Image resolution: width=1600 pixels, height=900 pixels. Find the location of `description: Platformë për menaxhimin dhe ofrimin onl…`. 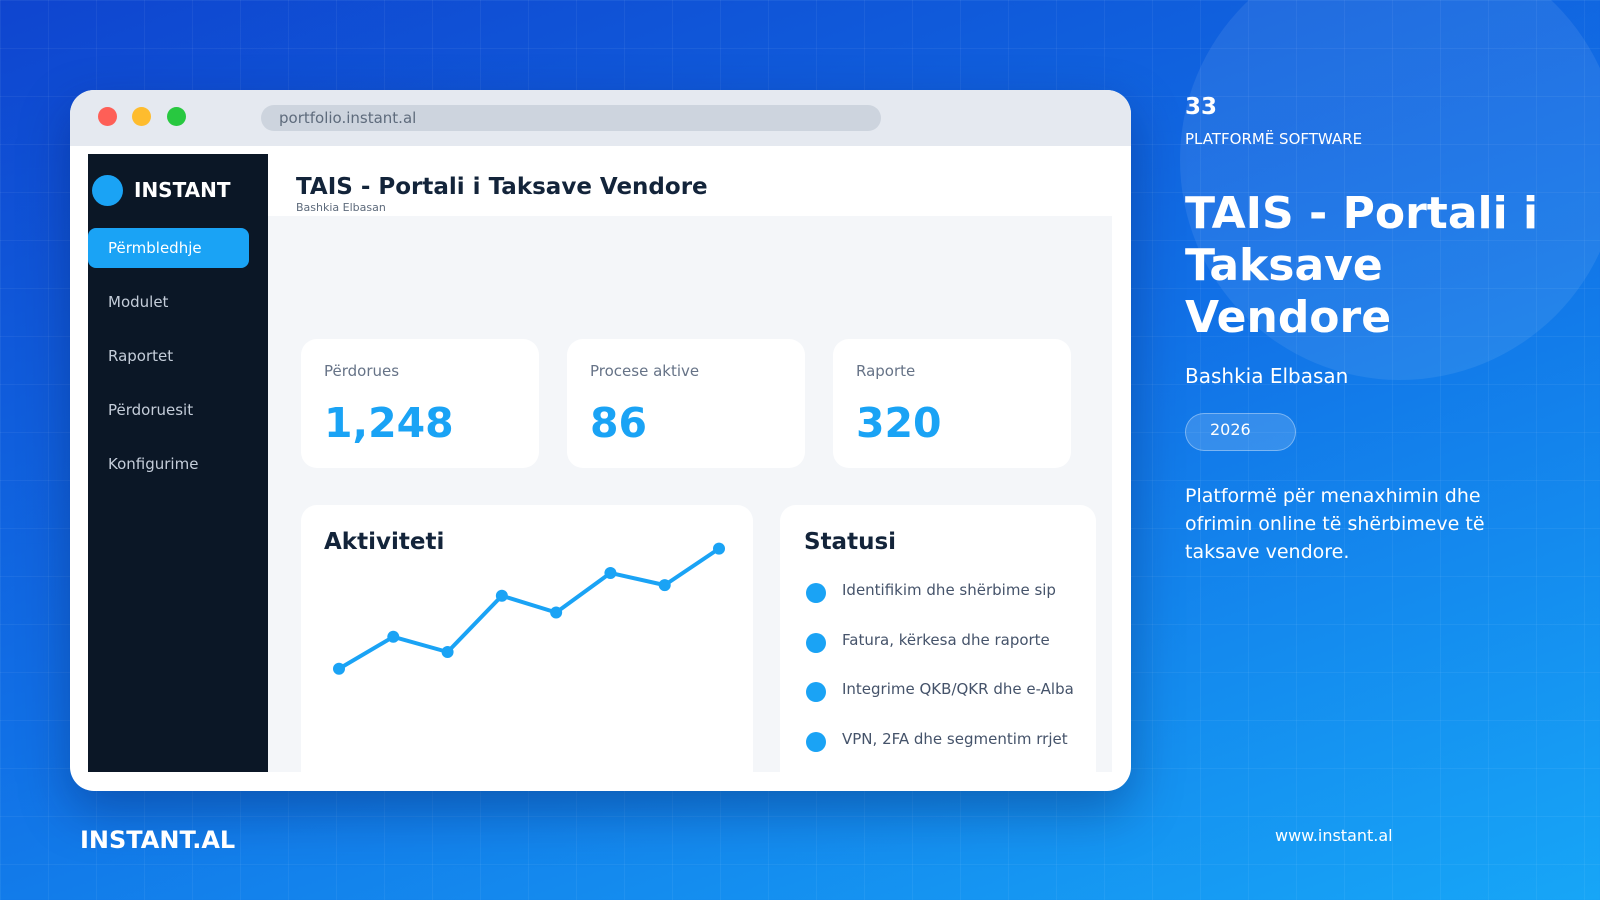

description: Platformë për menaxhimin dhe ofrimin onl… is located at coordinates (1335, 524).